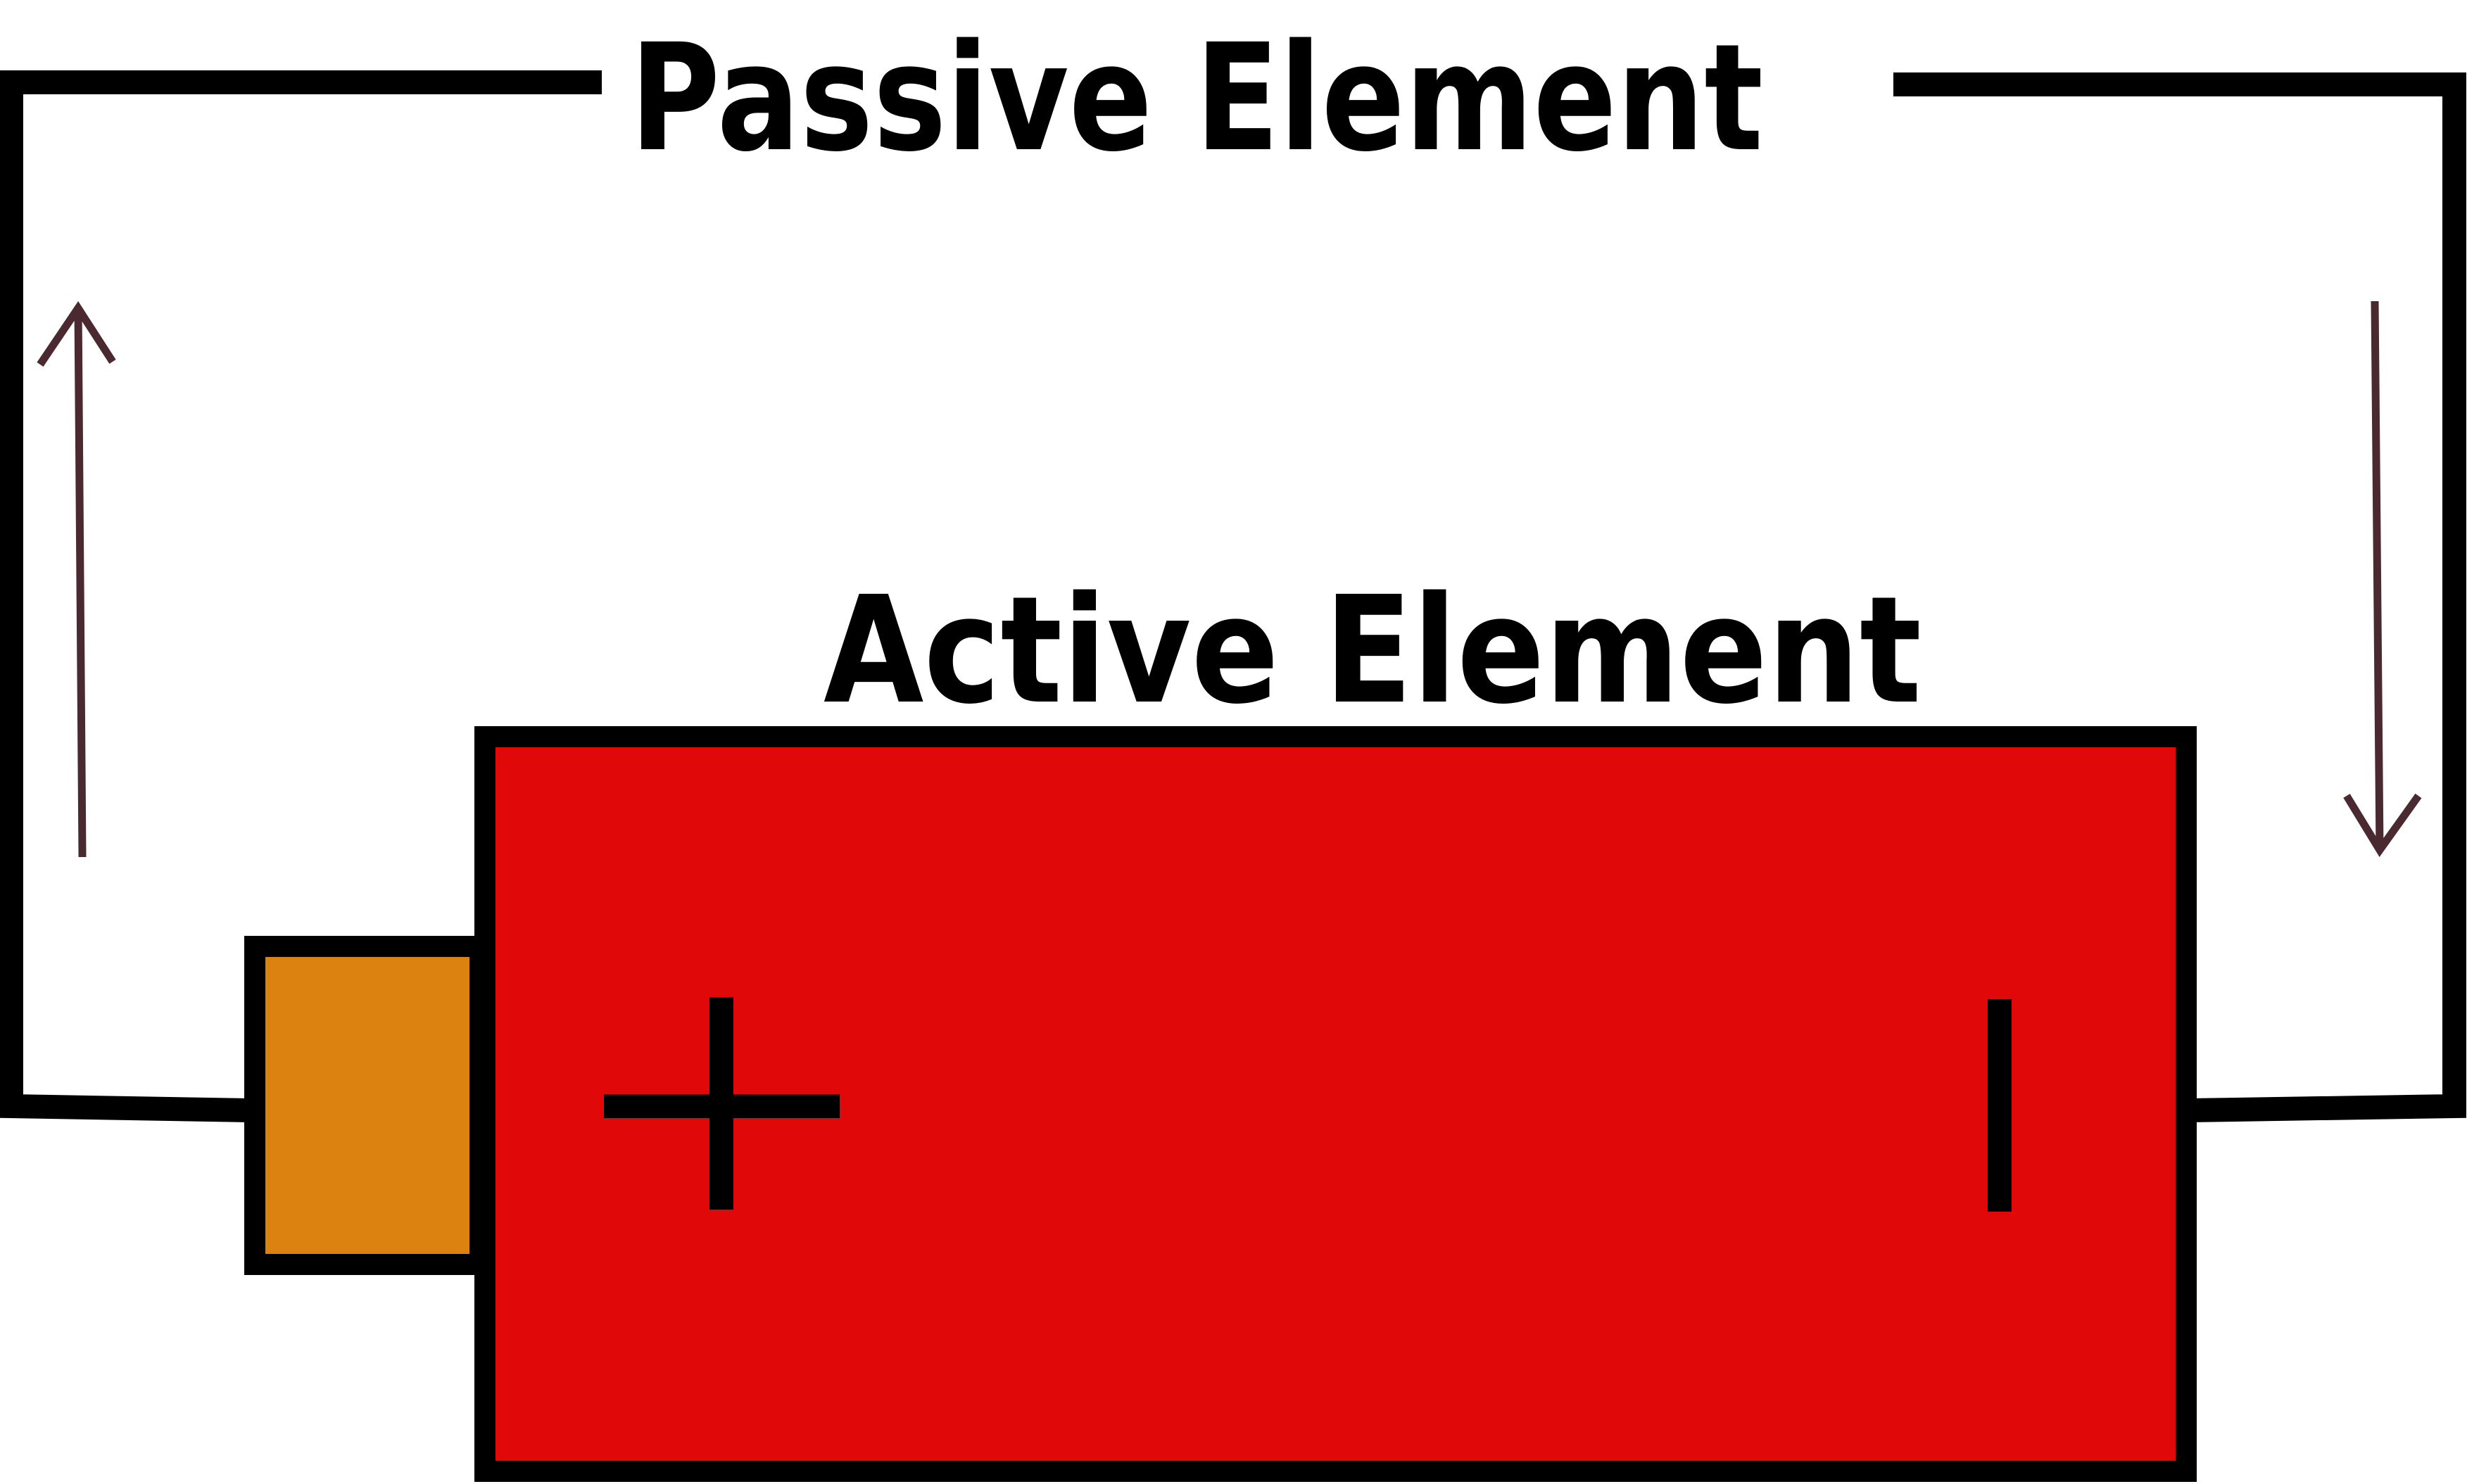 Image resolution: width=2467 pixels, height=1484 pixels. What do you see at coordinates (1373, 650) in the screenshot?
I see `active-element-label: Active Element` at bounding box center [1373, 650].